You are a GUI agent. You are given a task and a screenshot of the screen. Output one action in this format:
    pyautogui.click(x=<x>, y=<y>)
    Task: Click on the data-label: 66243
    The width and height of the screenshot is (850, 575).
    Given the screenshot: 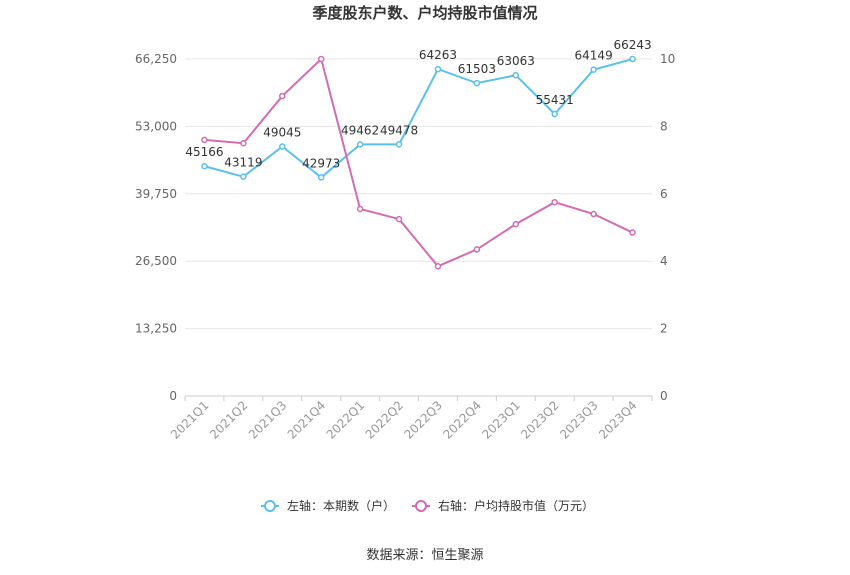 What is the action you would take?
    pyautogui.click(x=632, y=45)
    